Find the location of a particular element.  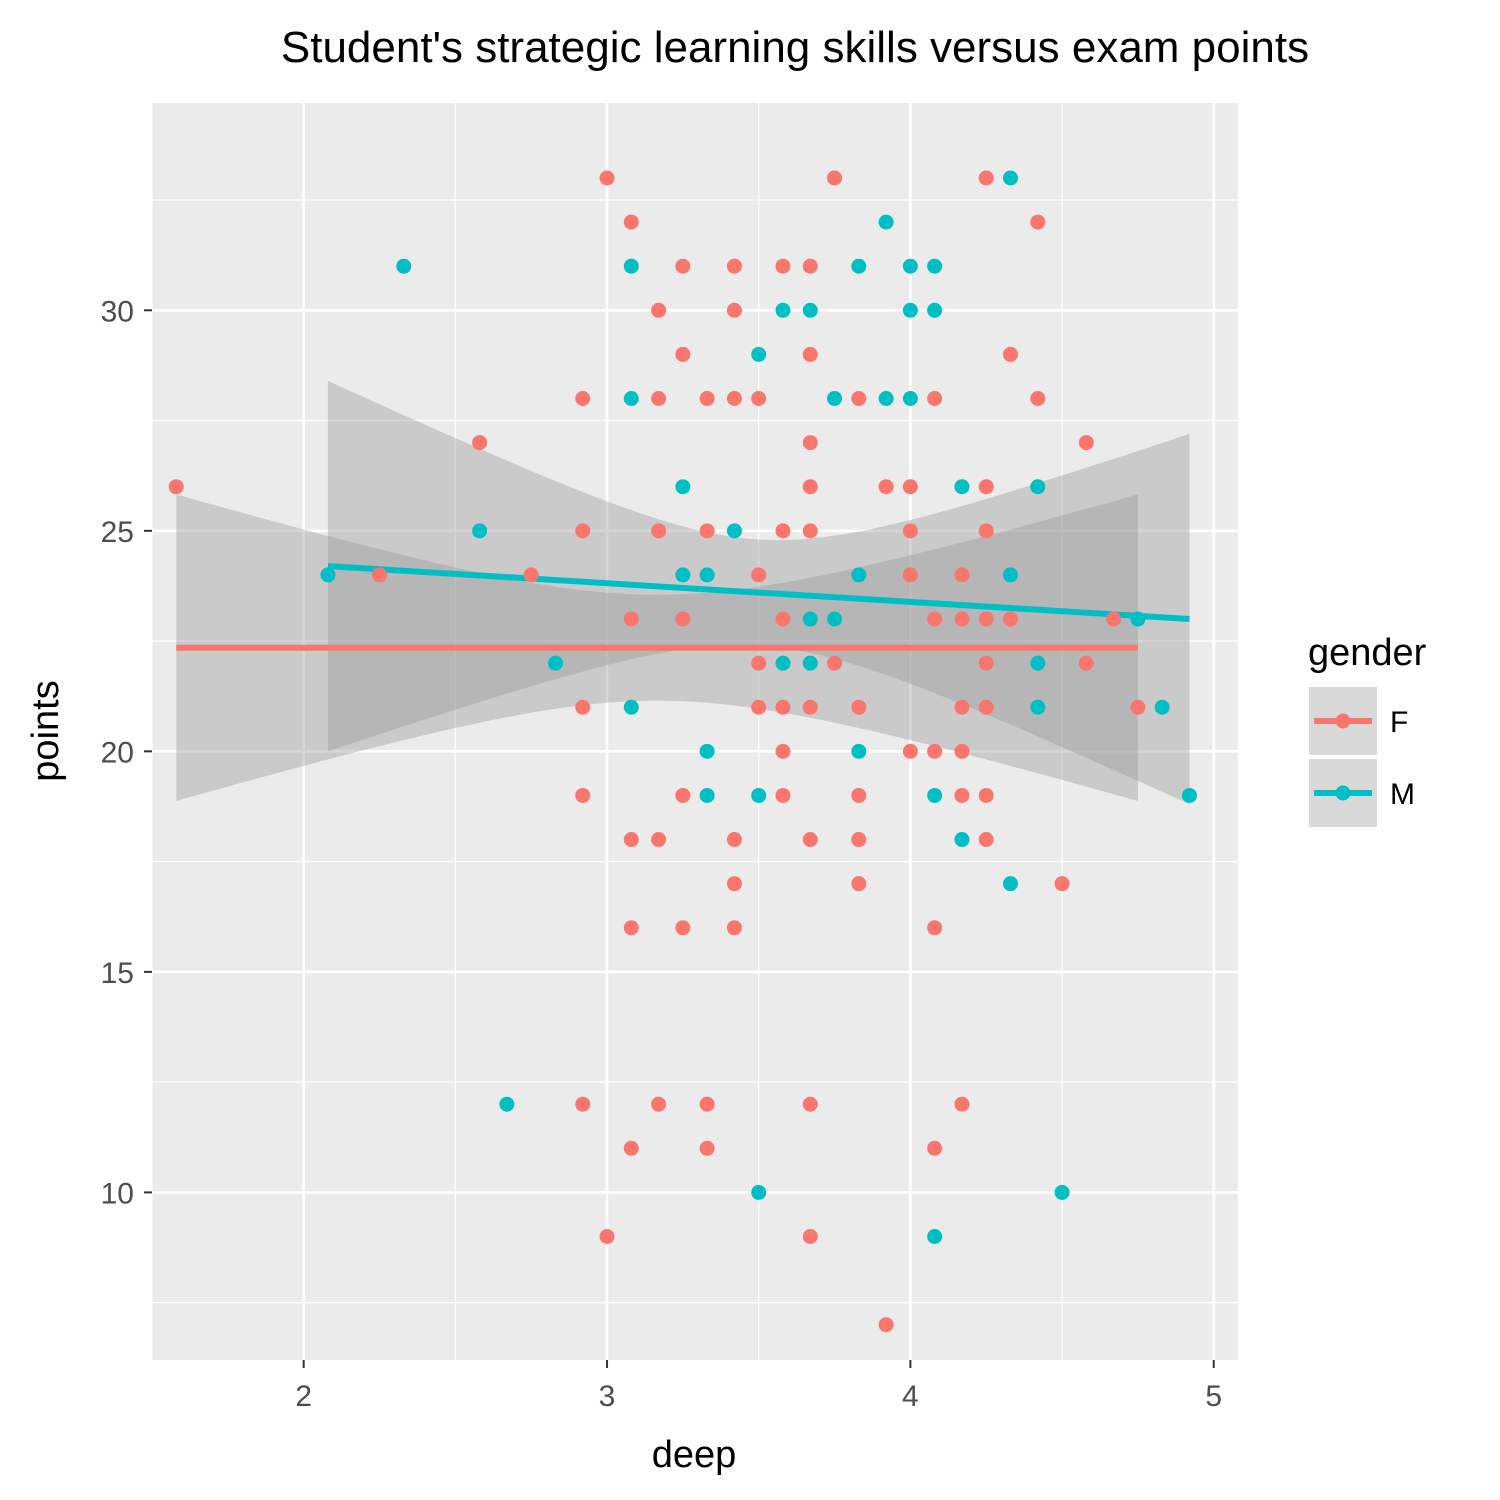

trend-lines is located at coordinates (683, 607).